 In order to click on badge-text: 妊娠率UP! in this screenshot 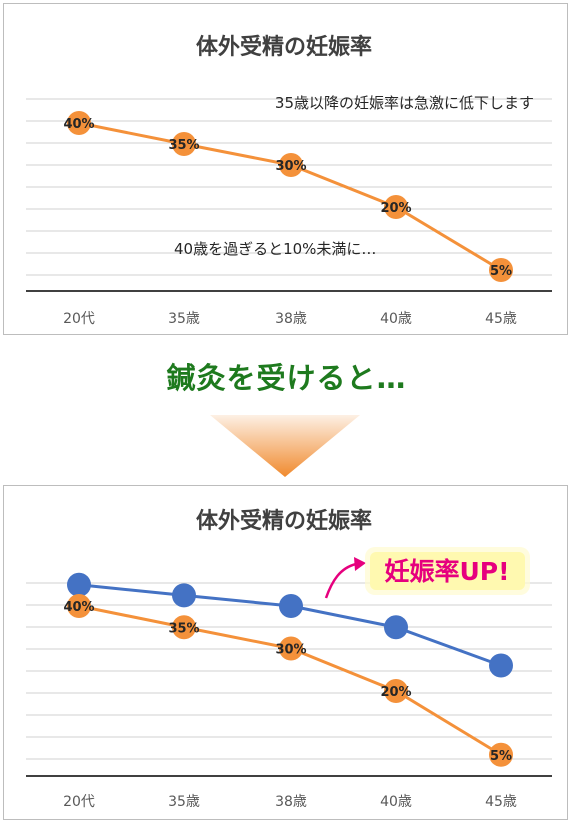, I will do `click(446, 571)`.